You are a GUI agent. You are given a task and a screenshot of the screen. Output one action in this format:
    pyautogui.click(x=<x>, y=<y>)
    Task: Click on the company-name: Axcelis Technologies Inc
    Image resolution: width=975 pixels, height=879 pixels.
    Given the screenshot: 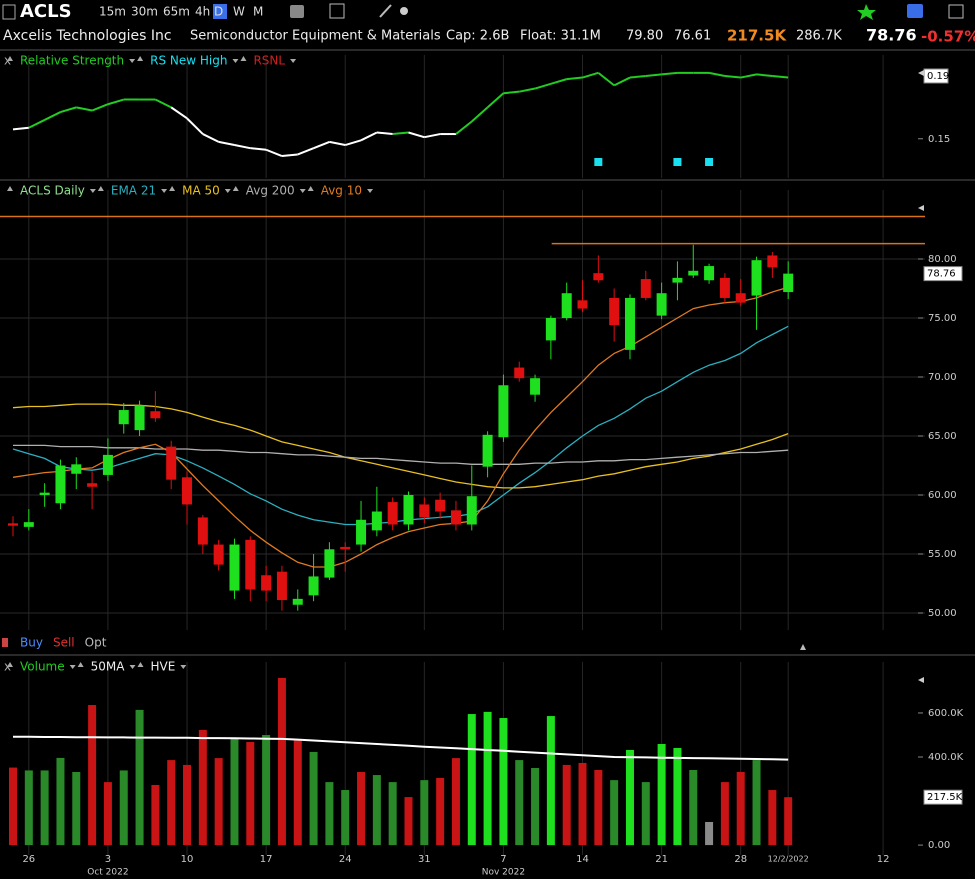 What is the action you would take?
    pyautogui.click(x=87, y=36)
    